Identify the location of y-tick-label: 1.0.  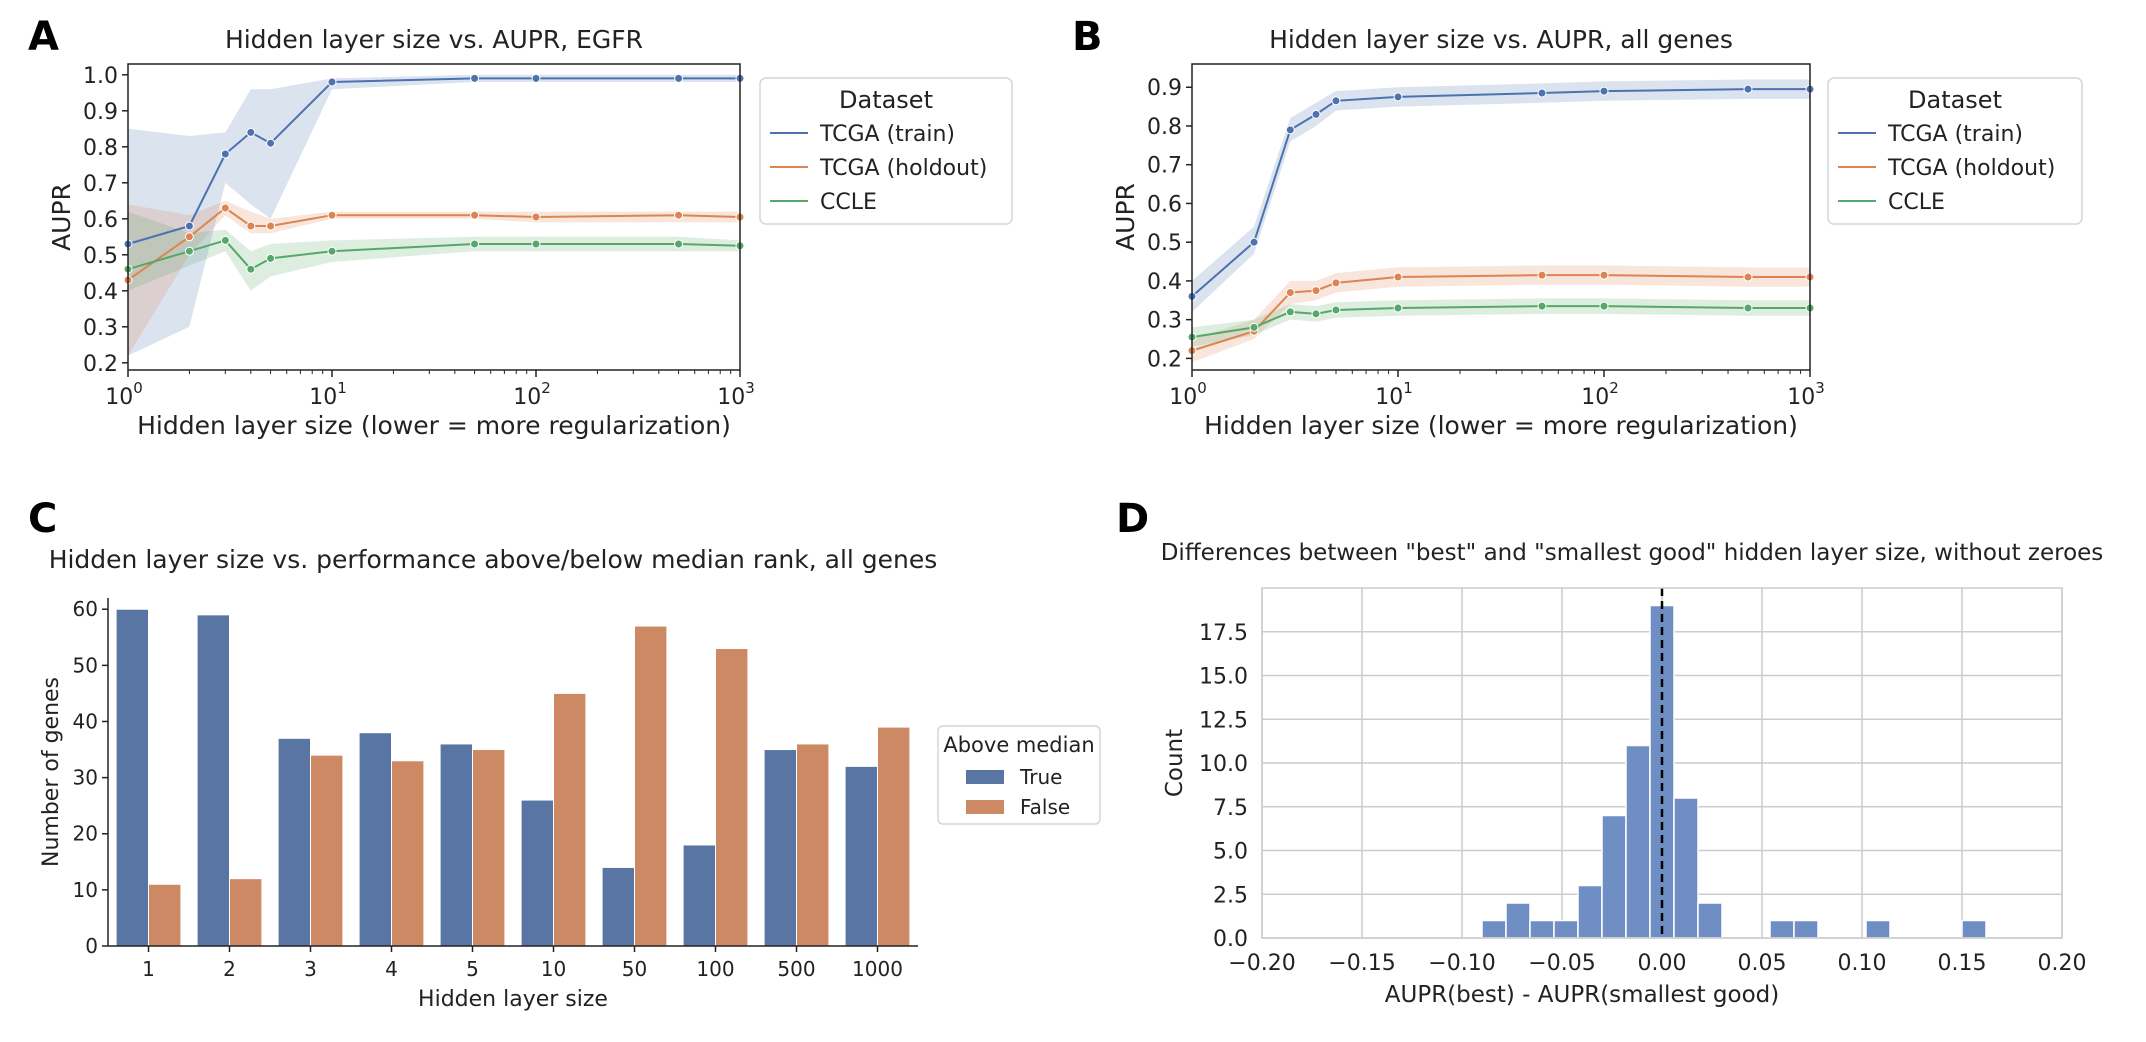
(100, 76).